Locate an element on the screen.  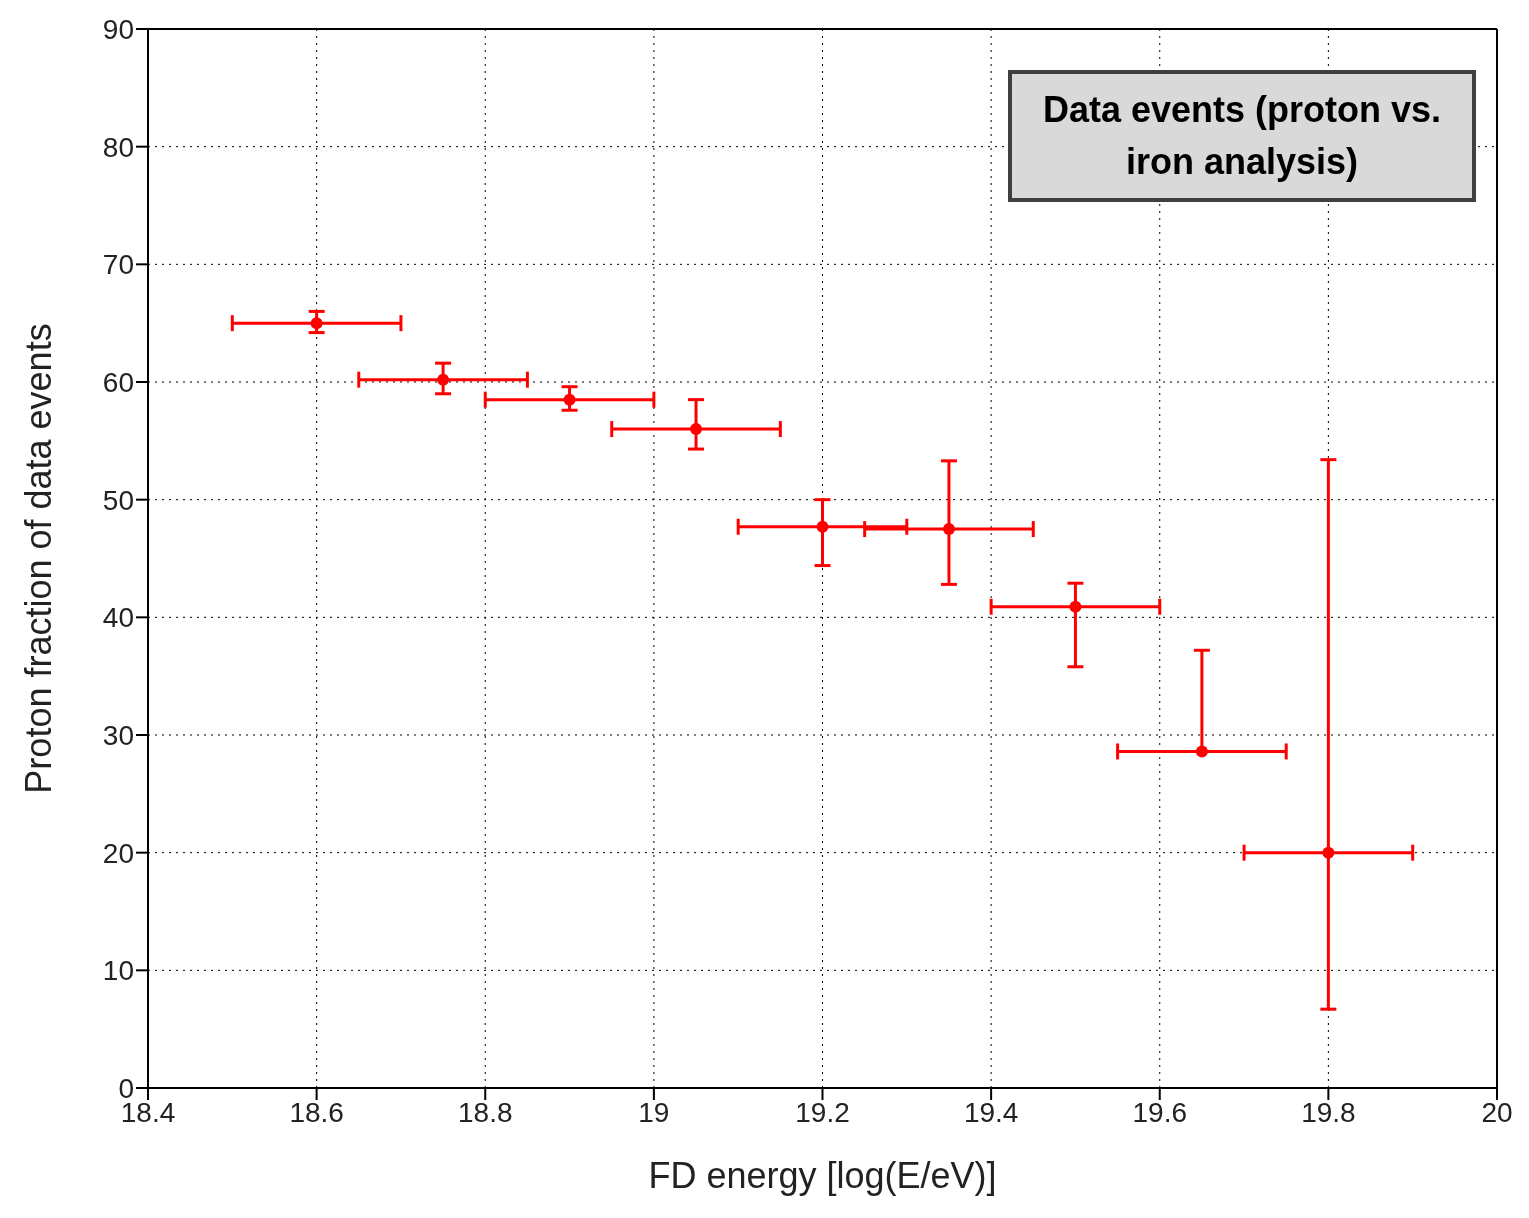
x-axis-title: FD energy [log(E/eV)] is located at coordinates (822, 1175).